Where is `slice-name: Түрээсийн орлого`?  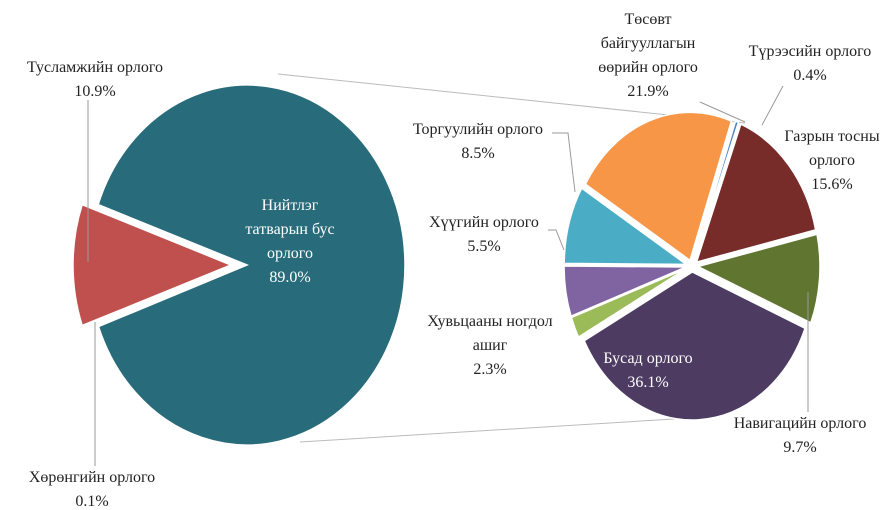
slice-name: Түрээсийн орлого is located at coordinates (810, 51).